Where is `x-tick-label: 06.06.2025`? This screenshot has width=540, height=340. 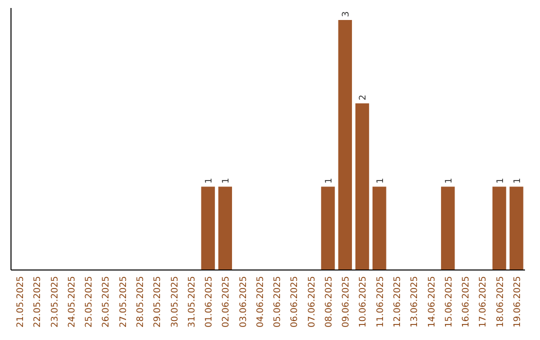
x-tick-label: 06.06.2025 is located at coordinates (295, 302).